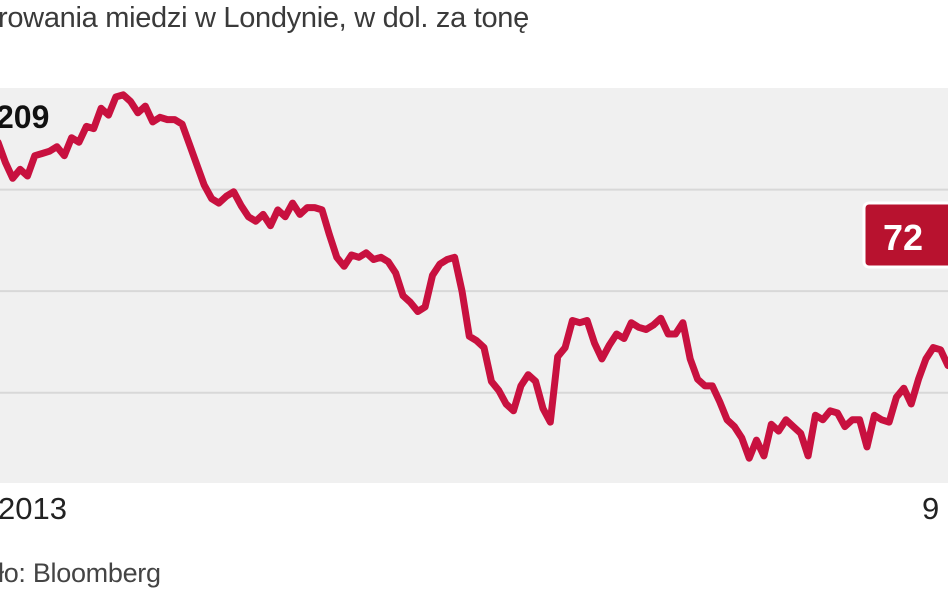 The image size is (948, 593). What do you see at coordinates (80, 573) in the screenshot?
I see `source-note: ło: Bloomberg` at bounding box center [80, 573].